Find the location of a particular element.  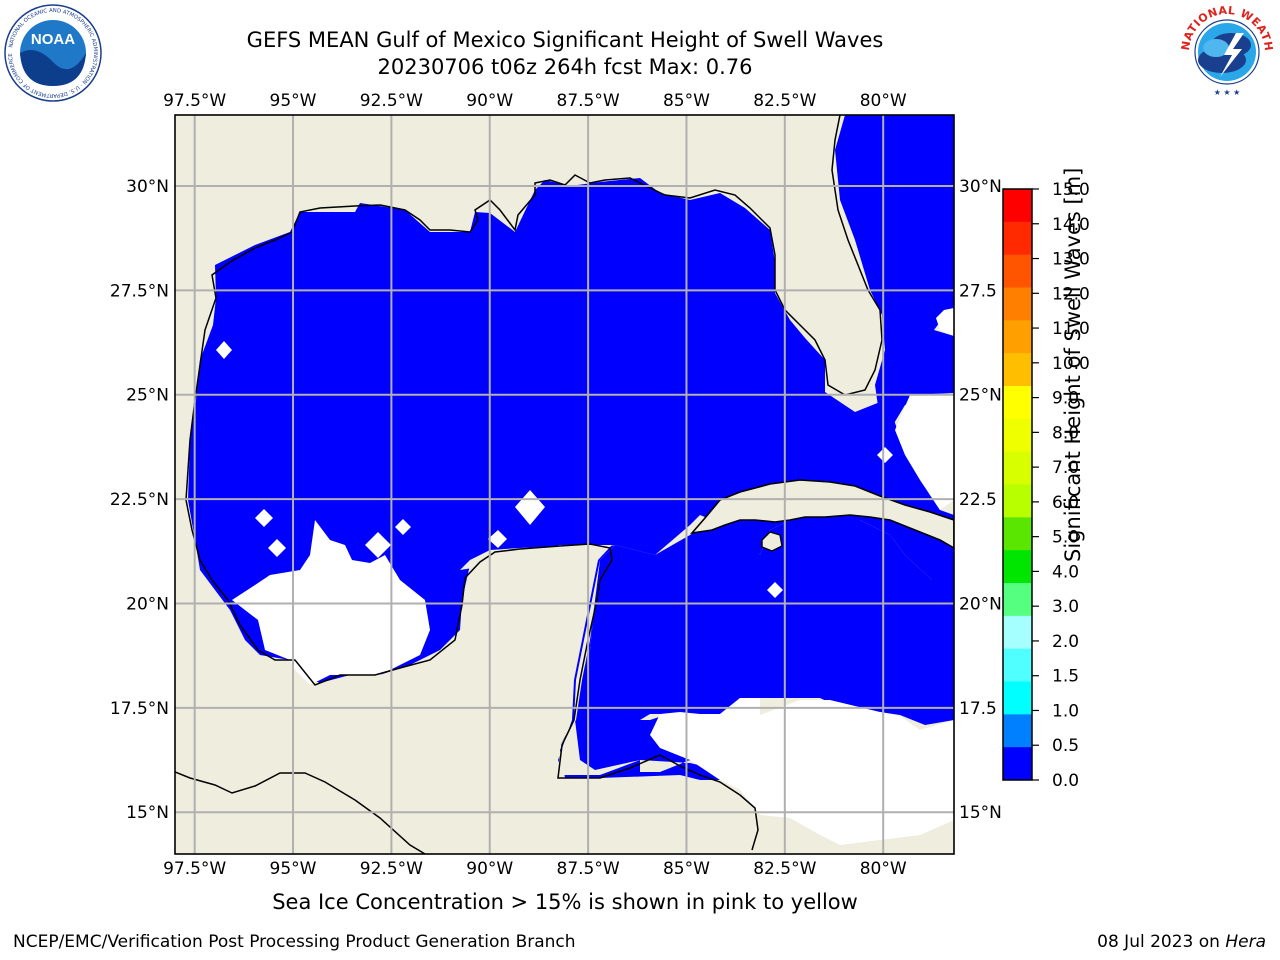

lat-tick-label-right: 22.5 is located at coordinates (978, 500).